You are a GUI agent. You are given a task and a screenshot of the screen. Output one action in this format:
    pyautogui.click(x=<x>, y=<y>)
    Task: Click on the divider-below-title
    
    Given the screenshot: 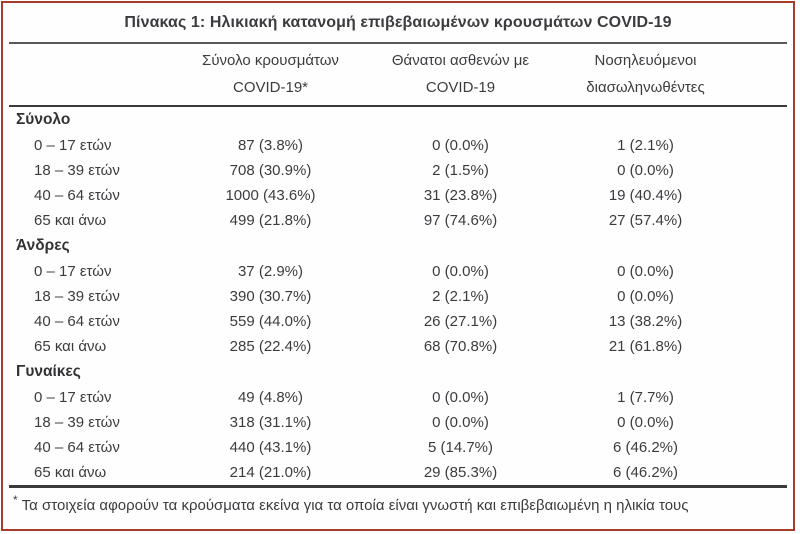 What is the action you would take?
    pyautogui.click(x=398, y=43)
    